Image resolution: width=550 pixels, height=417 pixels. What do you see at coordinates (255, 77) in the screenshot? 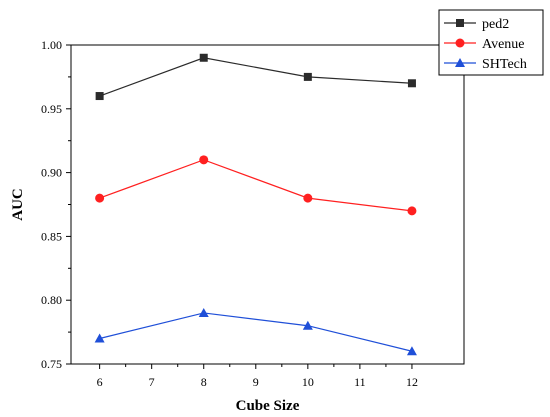
I see `series-line-ped2` at bounding box center [255, 77].